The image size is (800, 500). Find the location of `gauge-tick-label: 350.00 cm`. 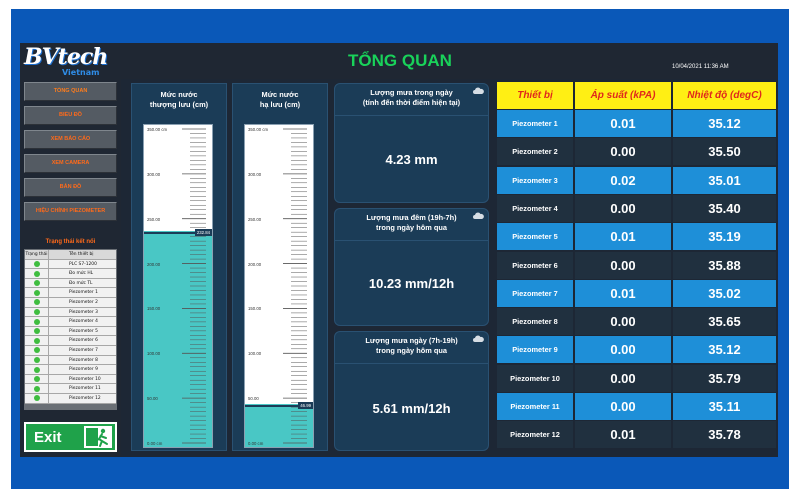

gauge-tick-label: 350.00 cm is located at coordinates (258, 129).